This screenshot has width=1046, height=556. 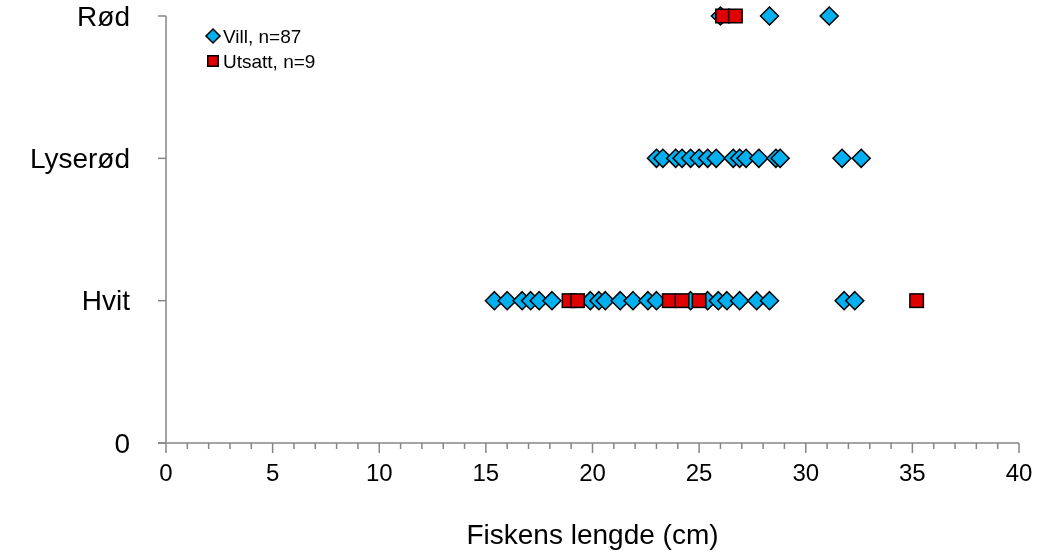 I want to click on x-tick-label: 15, so click(x=486, y=472).